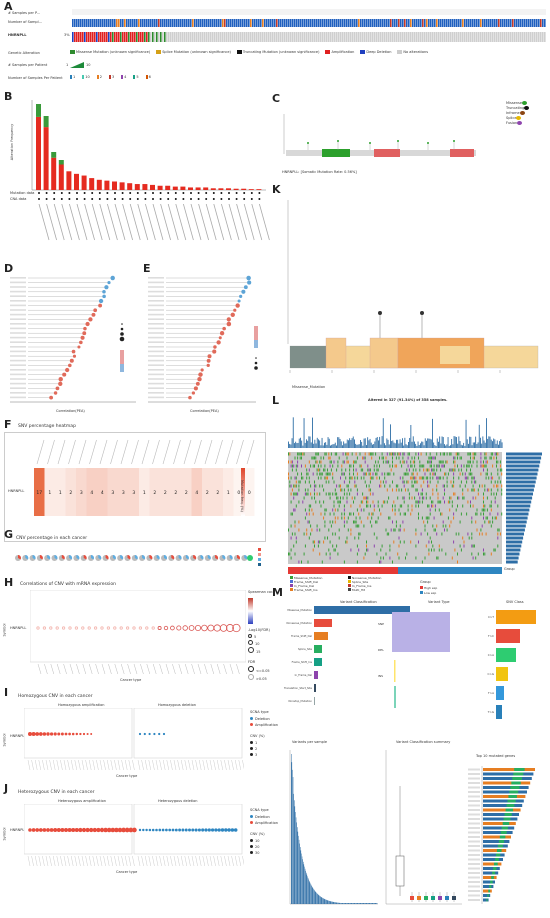 The image size is (550, 918). What do you see at coordinates (362, 610) in the screenshot?
I see `class-bar` at bounding box center [362, 610].